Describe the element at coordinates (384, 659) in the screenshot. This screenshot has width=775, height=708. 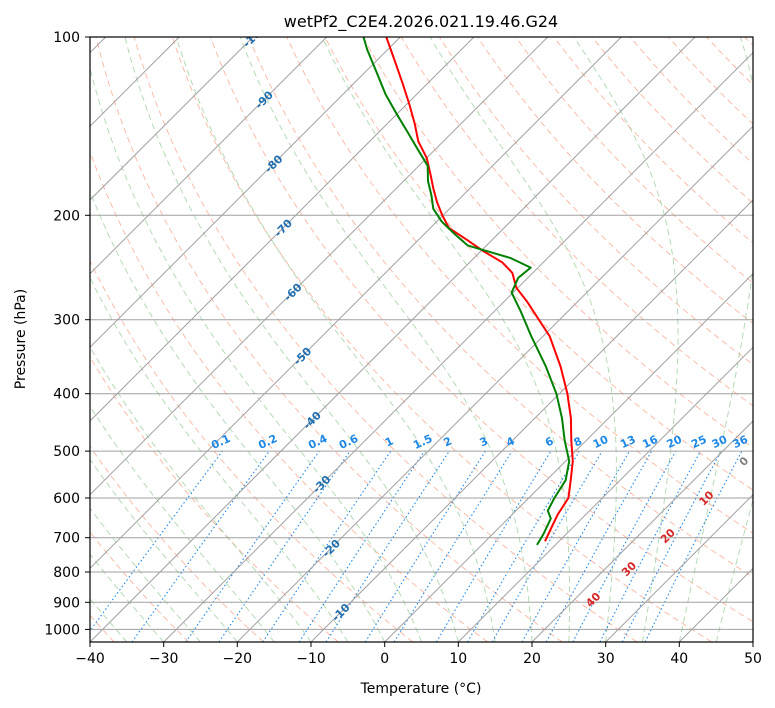
I see `x-tick-label: 0` at that location.